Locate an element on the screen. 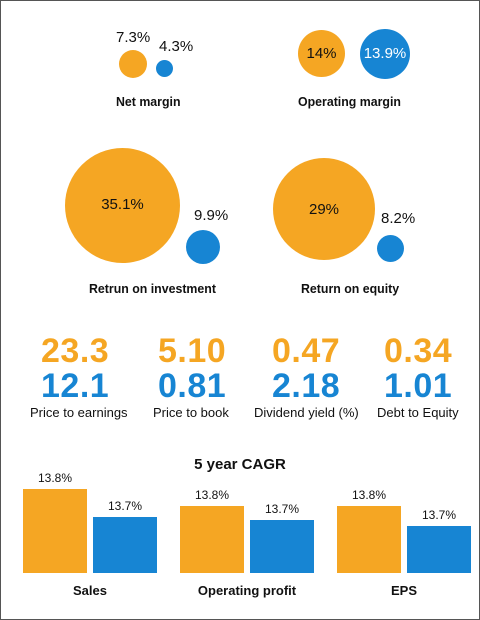  operating-margin-orange-value: 14% is located at coordinates (321, 53).